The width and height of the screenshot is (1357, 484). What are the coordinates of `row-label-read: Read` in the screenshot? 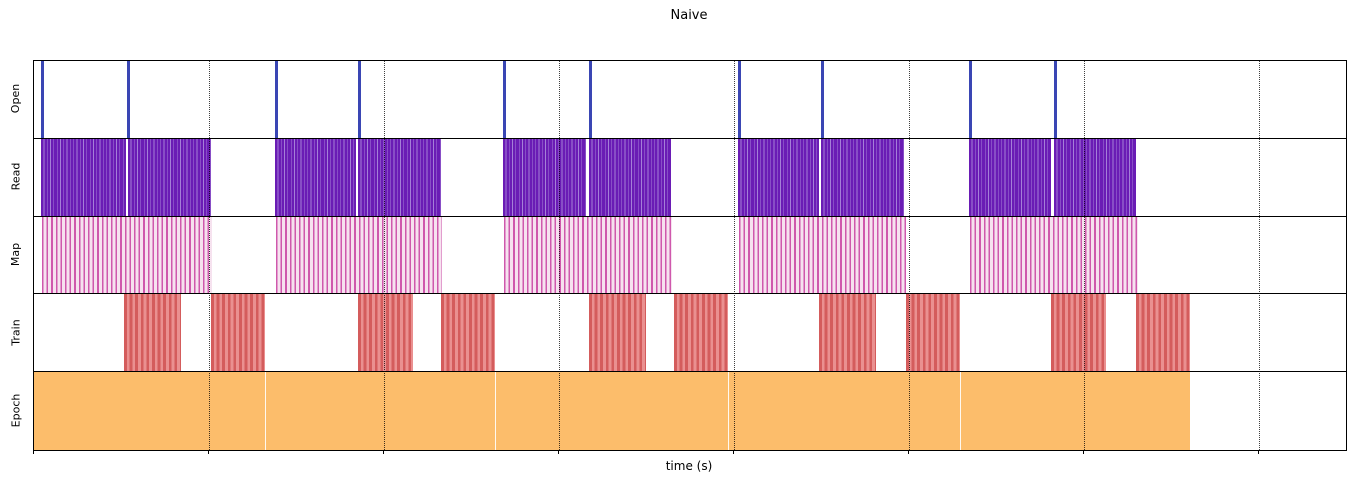 It's located at (16, 176).